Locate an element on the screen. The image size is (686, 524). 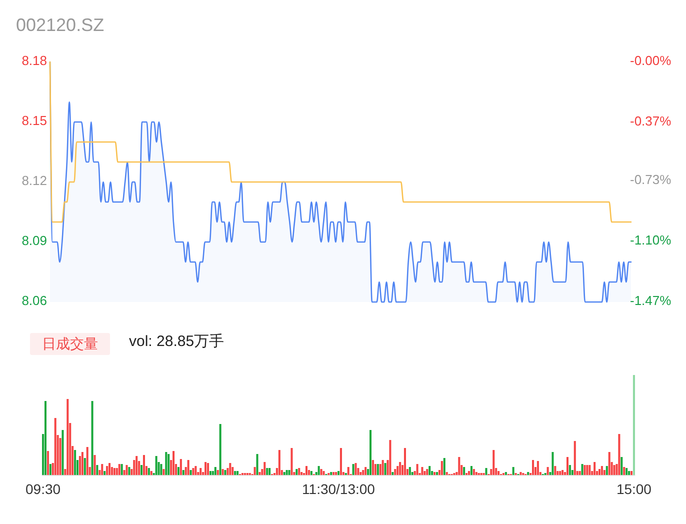
y2-tick-label: -0.00% is located at coordinates (651, 60).